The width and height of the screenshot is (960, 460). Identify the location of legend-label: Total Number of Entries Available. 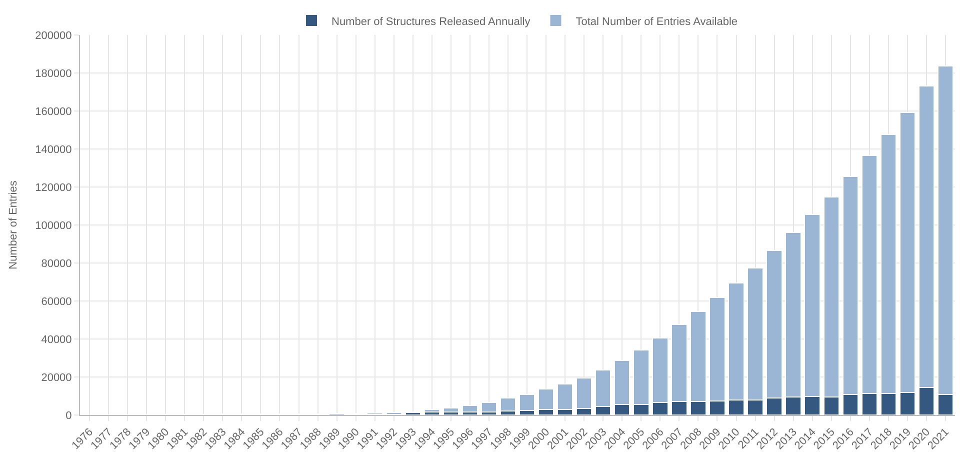
(657, 22).